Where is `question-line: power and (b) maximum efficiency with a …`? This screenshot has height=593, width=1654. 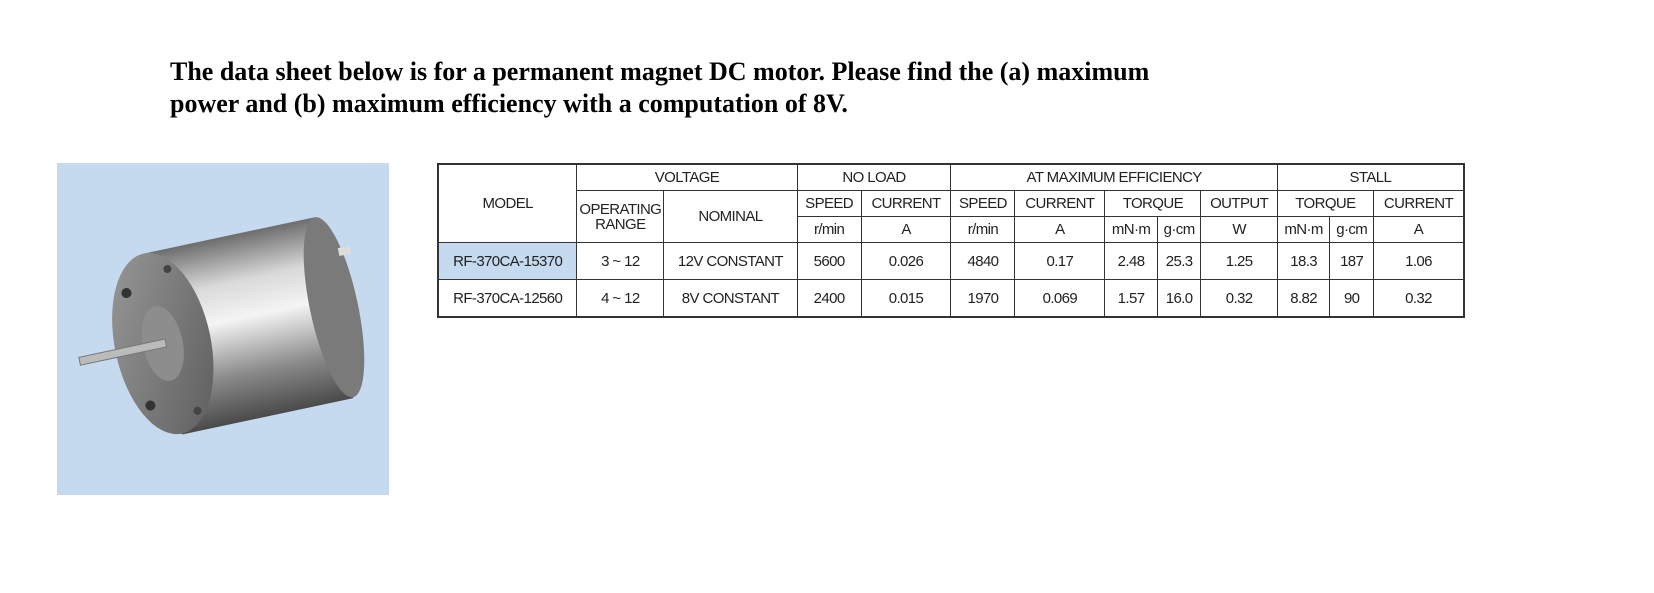 question-line: power and (b) maximum efficiency with a … is located at coordinates (509, 103).